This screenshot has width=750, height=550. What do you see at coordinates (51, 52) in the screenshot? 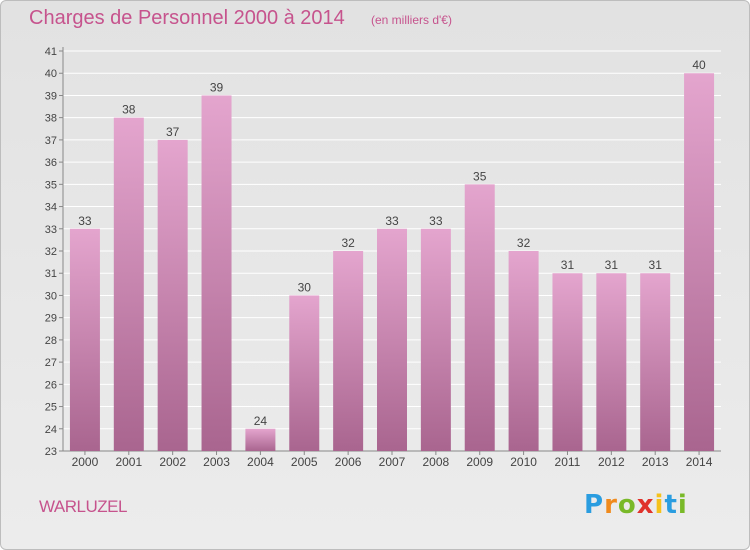
I see `y-tick-label: 41` at bounding box center [51, 52].